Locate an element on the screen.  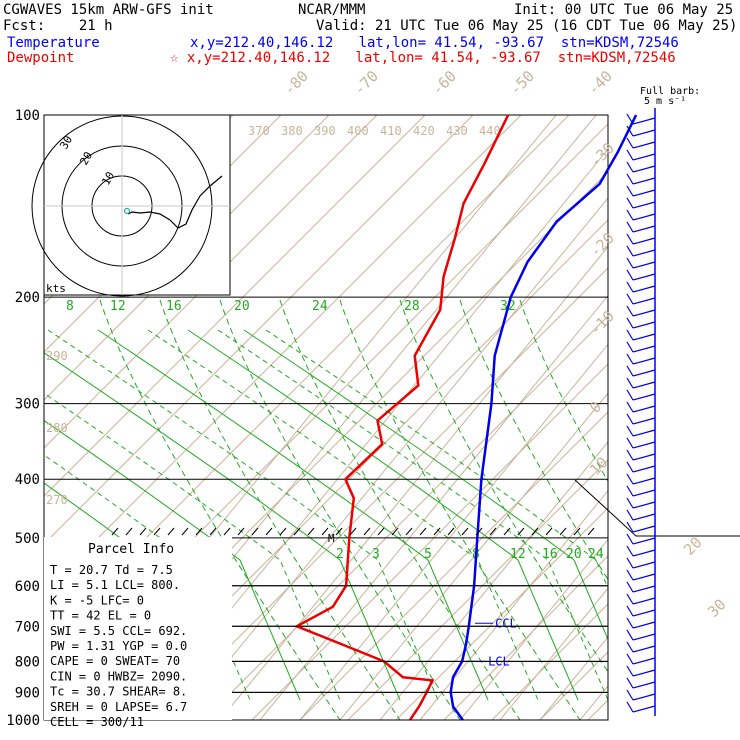
barb-label: 5 m s⁻¹ is located at coordinates (665, 101).